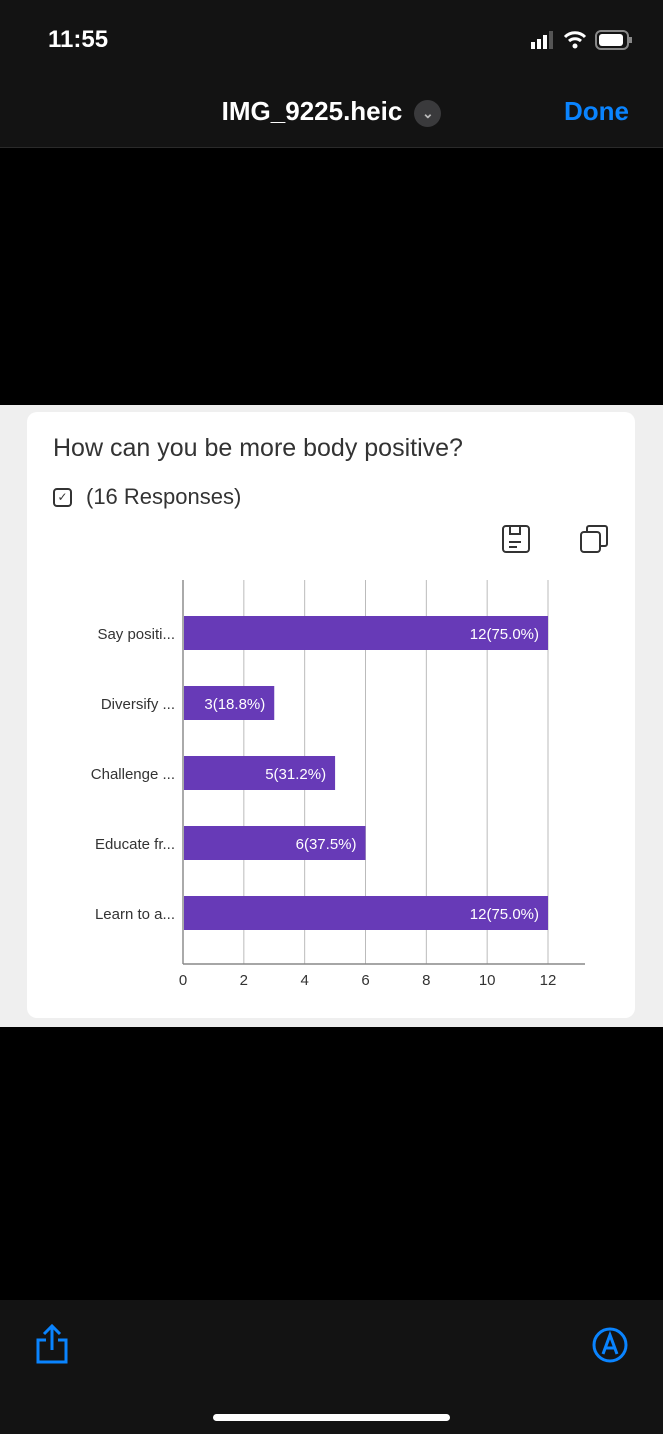 The width and height of the screenshot is (663, 1434). Describe the element at coordinates (312, 111) in the screenshot. I see `file-name: IMG_9225.heic` at that location.